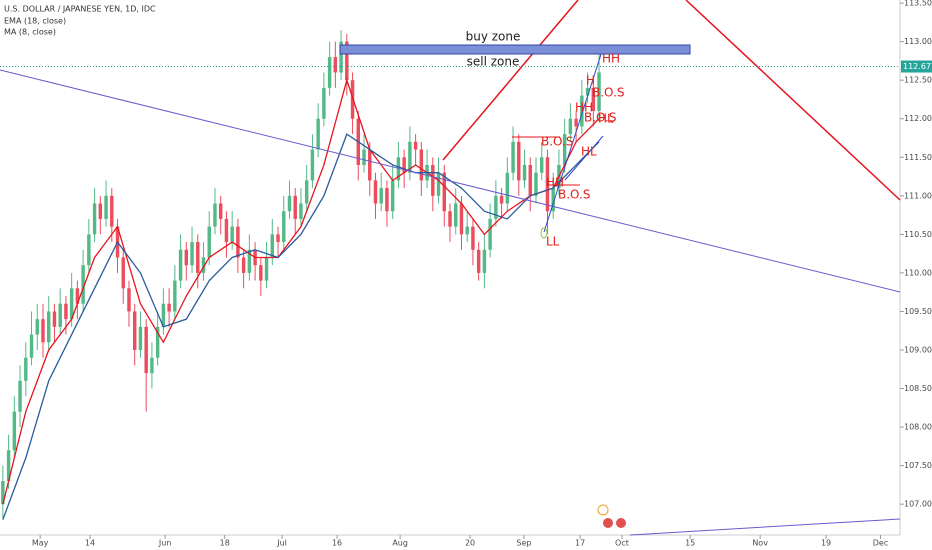  What do you see at coordinates (40, 543) in the screenshot?
I see `x-tick-label: May` at bounding box center [40, 543].